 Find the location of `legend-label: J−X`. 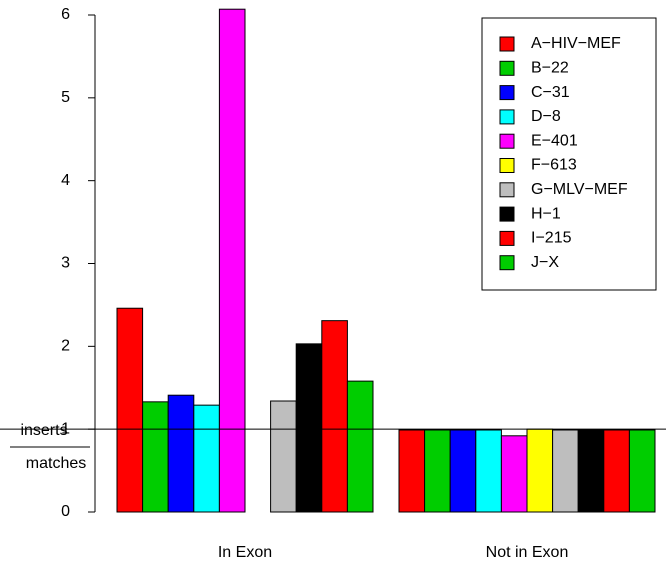

legend-label: J−X is located at coordinates (545, 262).